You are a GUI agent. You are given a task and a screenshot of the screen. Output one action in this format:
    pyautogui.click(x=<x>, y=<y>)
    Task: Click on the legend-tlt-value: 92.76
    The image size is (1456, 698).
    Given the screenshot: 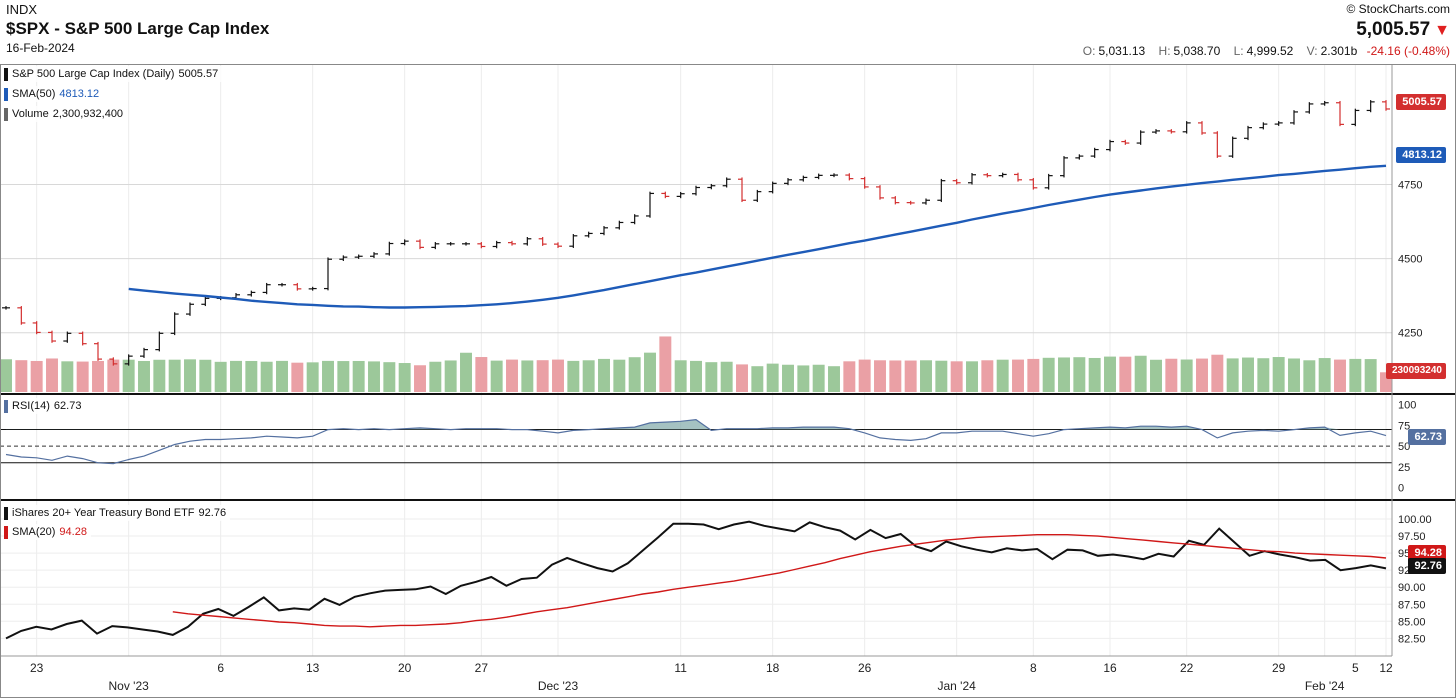 What is the action you would take?
    pyautogui.click(x=212, y=513)
    